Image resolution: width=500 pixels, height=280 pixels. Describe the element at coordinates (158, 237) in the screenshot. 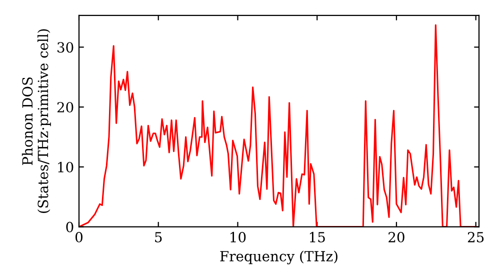

I see `x-tick-label: 5` at that location.